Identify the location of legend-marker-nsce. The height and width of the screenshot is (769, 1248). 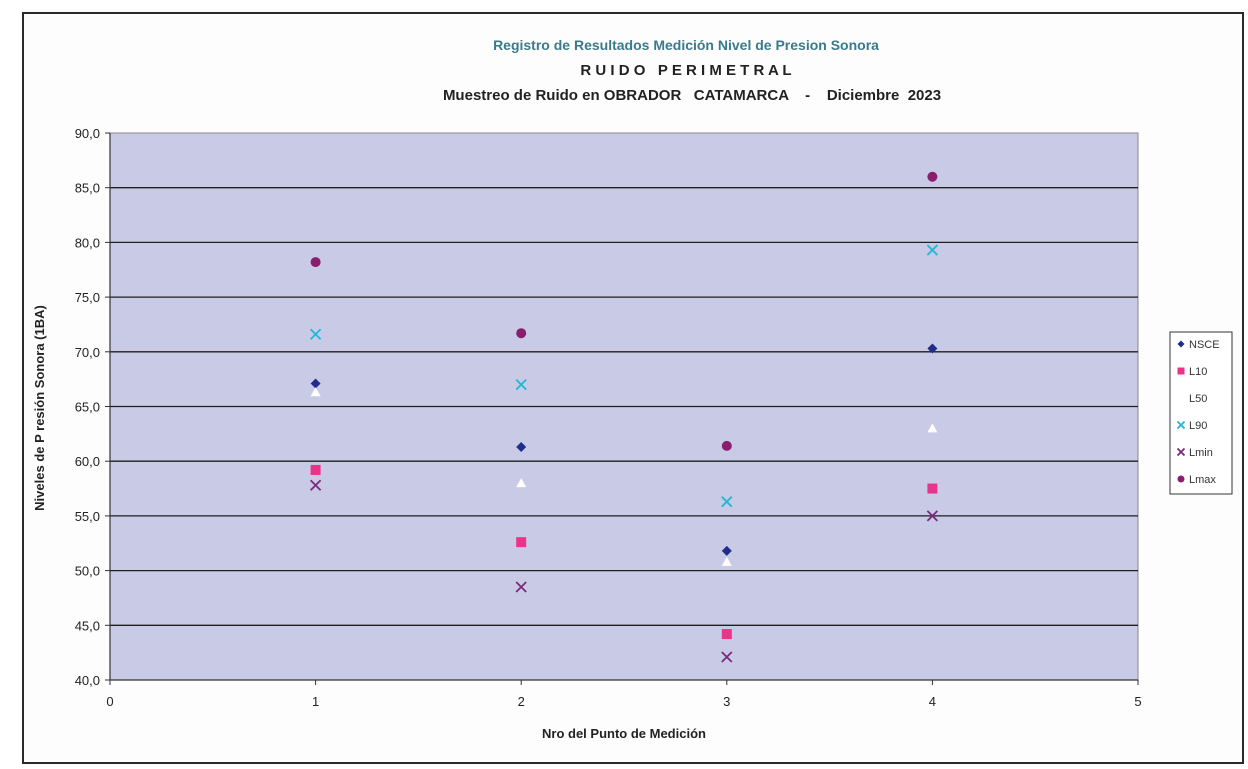
(1181, 344).